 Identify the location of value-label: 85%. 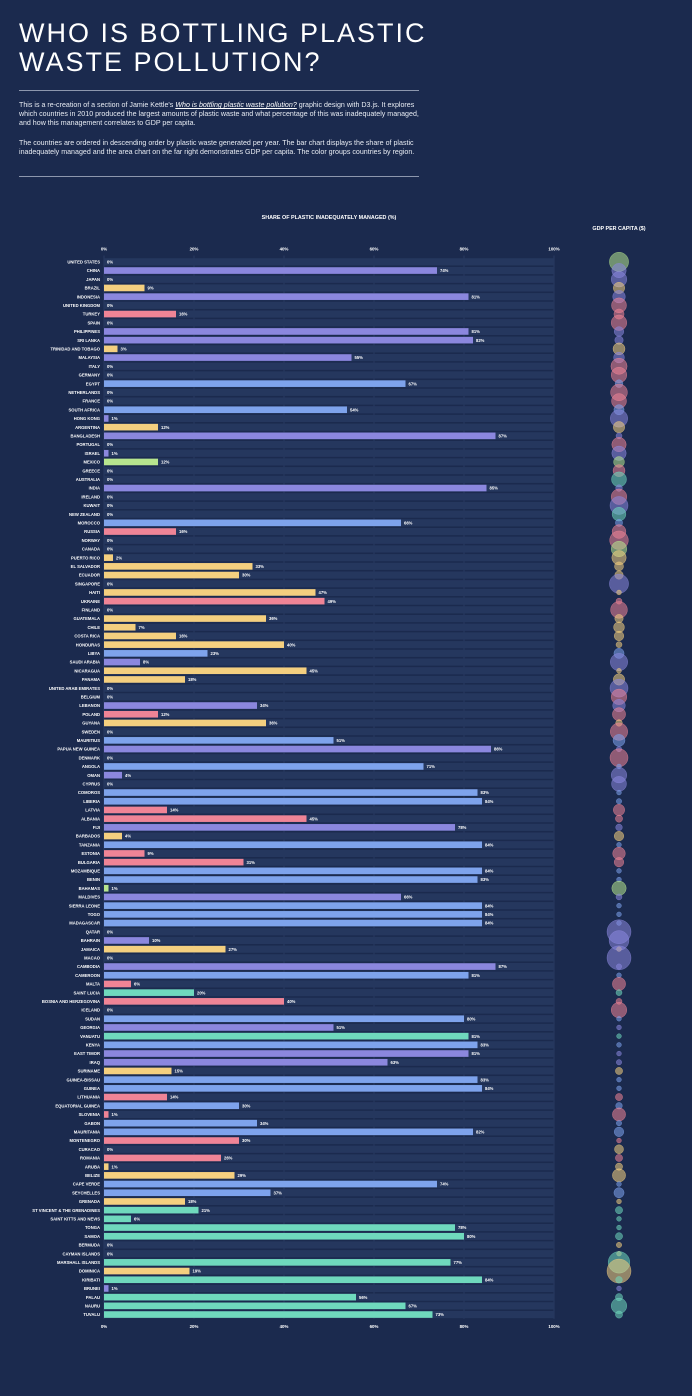
(494, 488).